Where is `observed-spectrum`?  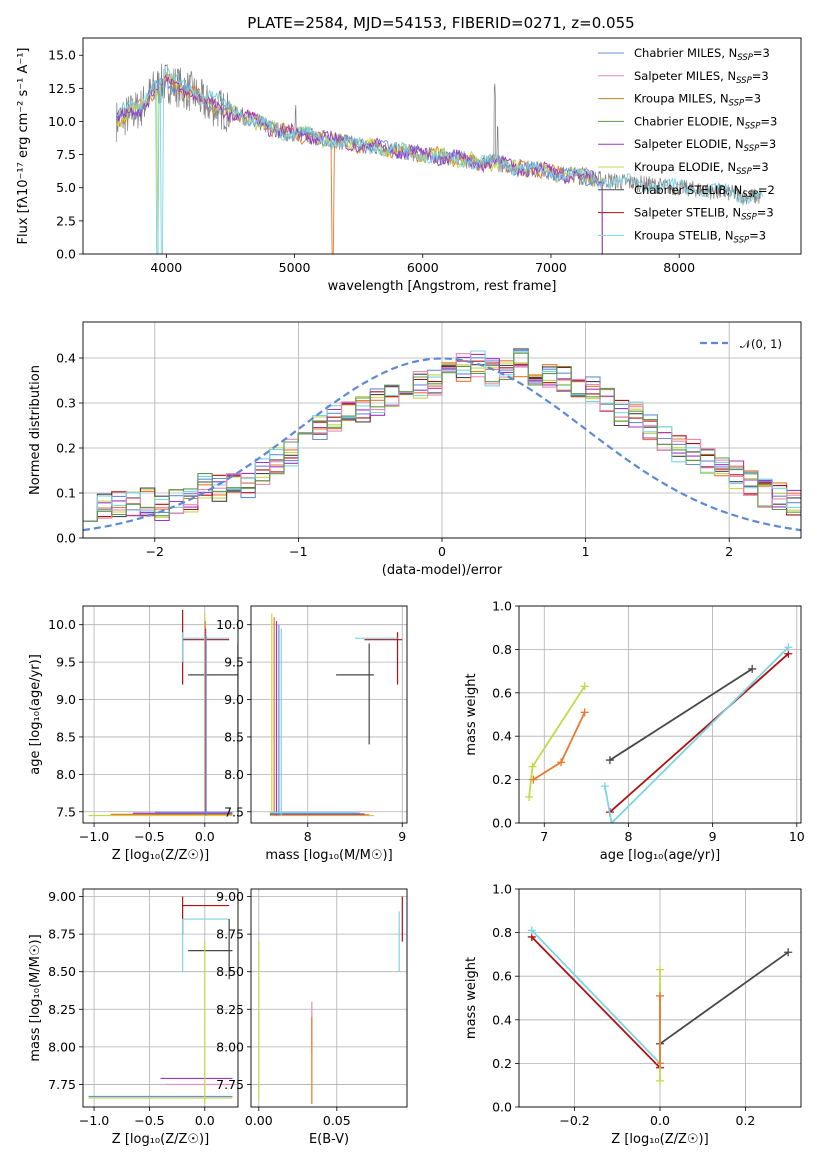 observed-spectrum is located at coordinates (438, 134).